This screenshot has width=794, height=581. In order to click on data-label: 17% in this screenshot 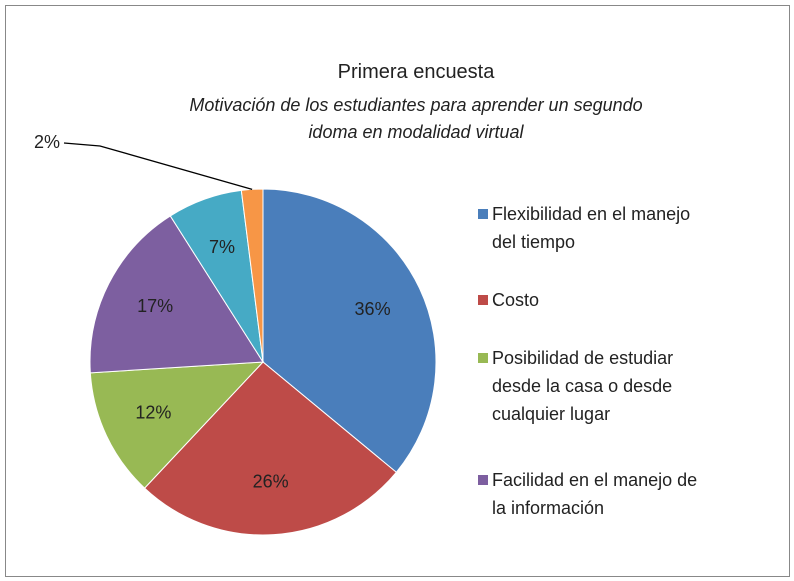, I will do `click(155, 306)`.